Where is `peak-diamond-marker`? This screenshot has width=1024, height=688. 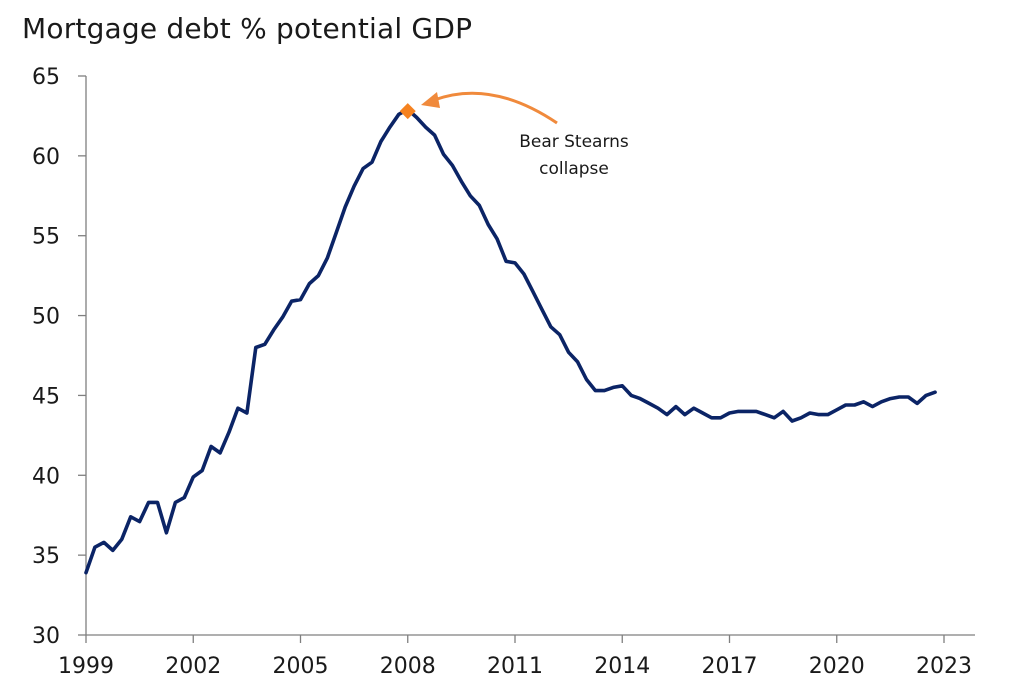
peak-diamond-marker is located at coordinates (407, 111).